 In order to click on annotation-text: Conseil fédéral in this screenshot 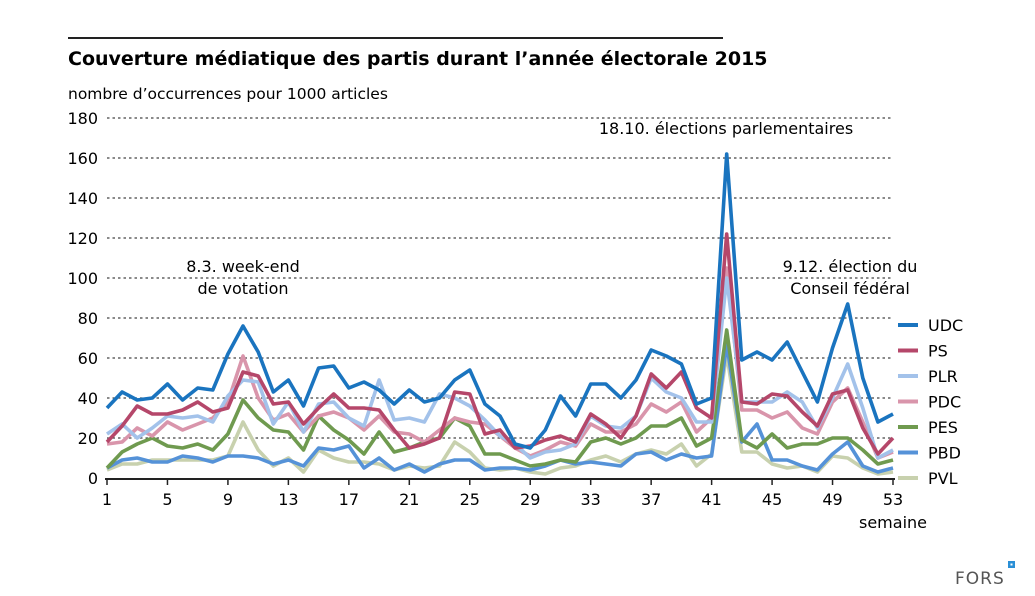, I will do `click(850, 288)`.